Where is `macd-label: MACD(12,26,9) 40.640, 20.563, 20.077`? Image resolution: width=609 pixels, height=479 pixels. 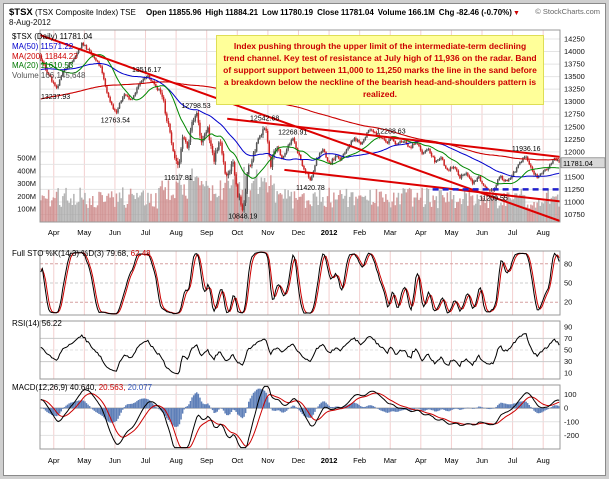 macd-label: MACD(12,26,9) 40.640, 20.563, 20.077 is located at coordinates (82, 387).